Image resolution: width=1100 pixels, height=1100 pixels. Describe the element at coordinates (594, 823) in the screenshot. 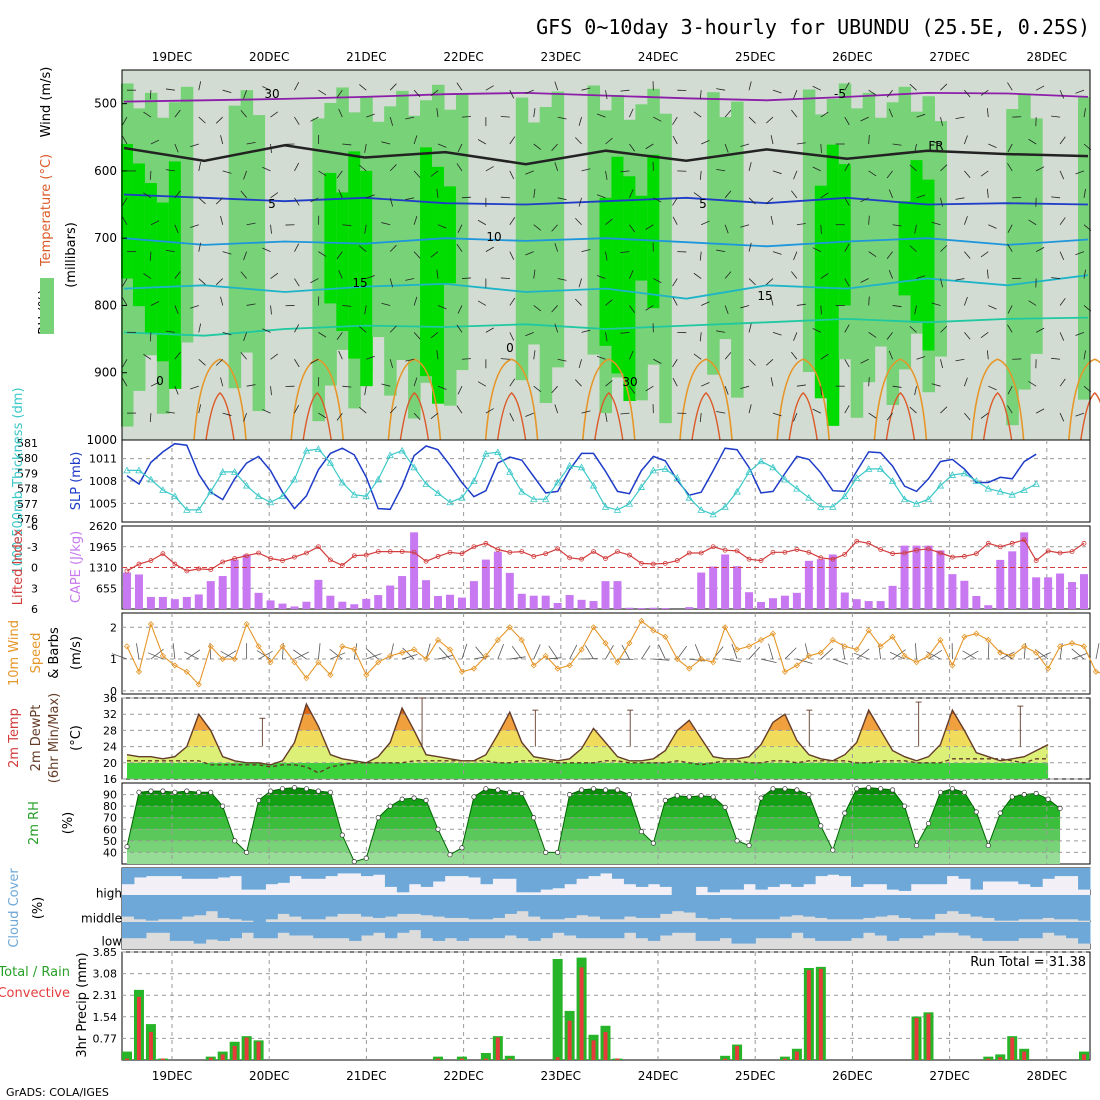

I see `rh2m-band` at that location.